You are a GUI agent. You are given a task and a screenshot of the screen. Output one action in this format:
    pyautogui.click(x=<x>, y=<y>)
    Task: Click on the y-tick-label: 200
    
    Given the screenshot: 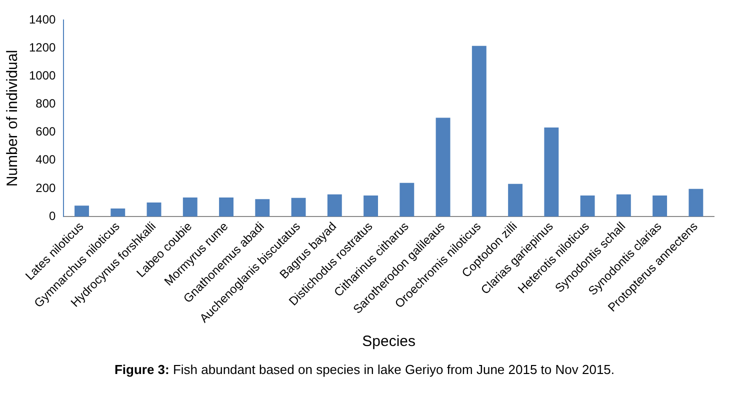 What is the action you would take?
    pyautogui.click(x=46, y=187)
    